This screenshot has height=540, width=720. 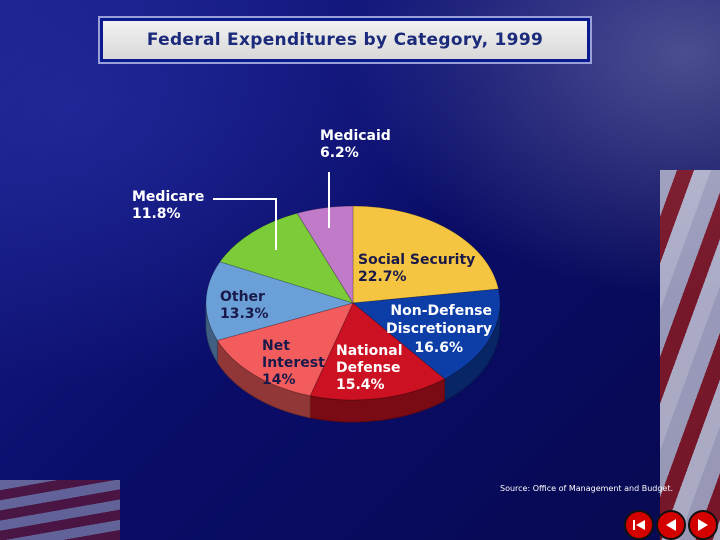 What do you see at coordinates (360, 385) in the screenshot?
I see `label-national-defense-line-3: 15.4%` at bounding box center [360, 385].